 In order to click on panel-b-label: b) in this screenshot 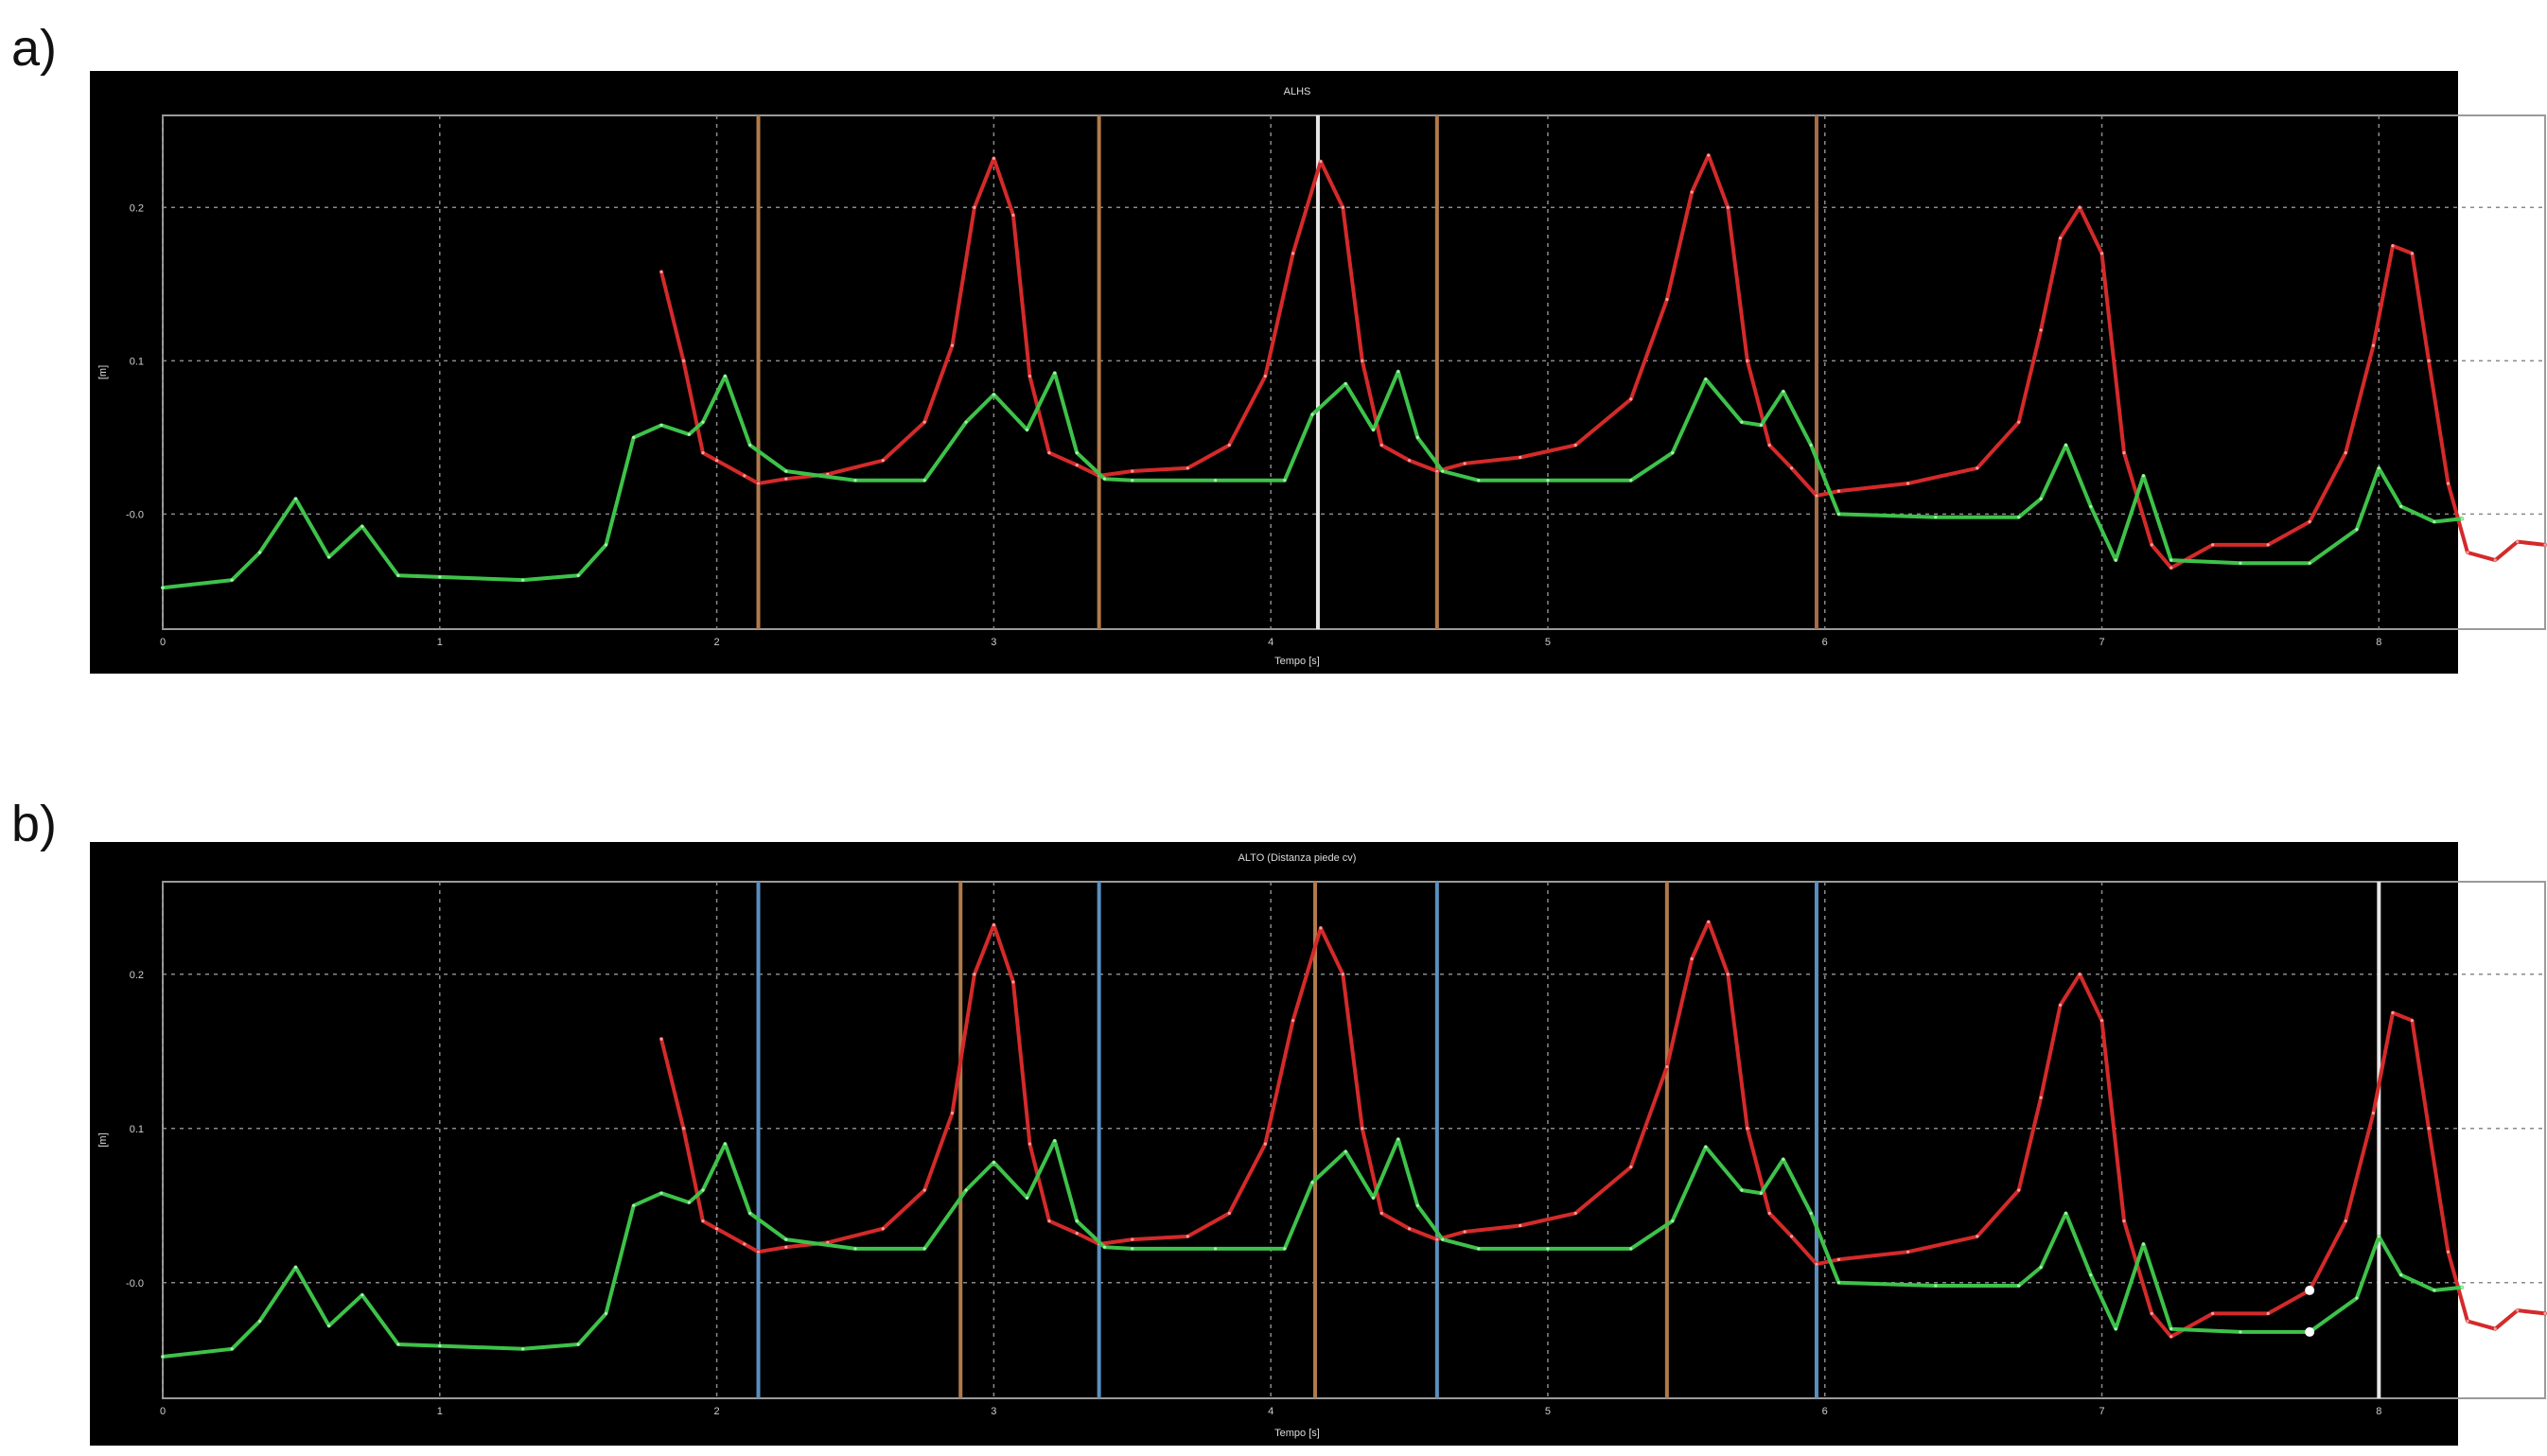, I will do `click(34, 824)`.